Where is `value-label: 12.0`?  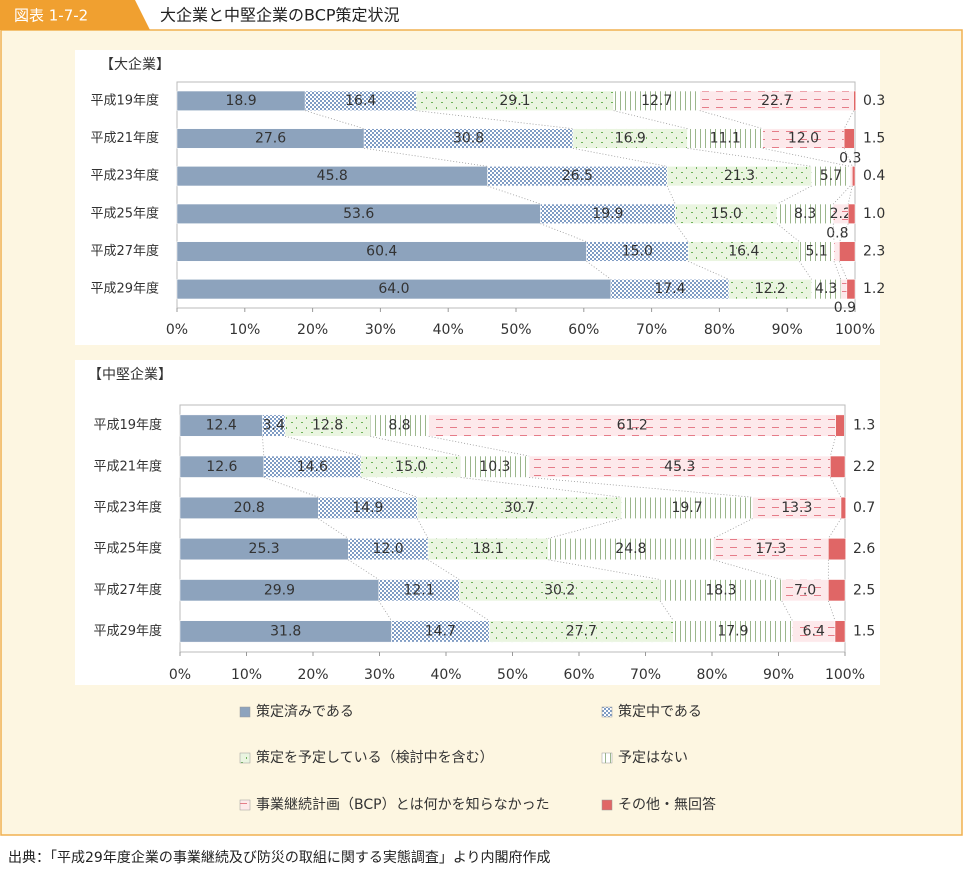 value-label: 12.0 is located at coordinates (803, 139).